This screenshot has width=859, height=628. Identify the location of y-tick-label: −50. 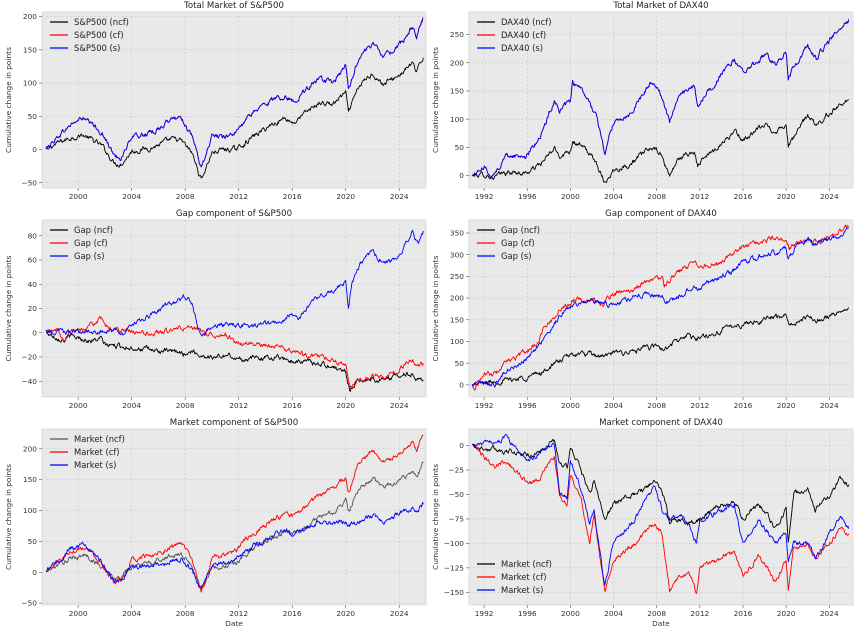
(456, 494).